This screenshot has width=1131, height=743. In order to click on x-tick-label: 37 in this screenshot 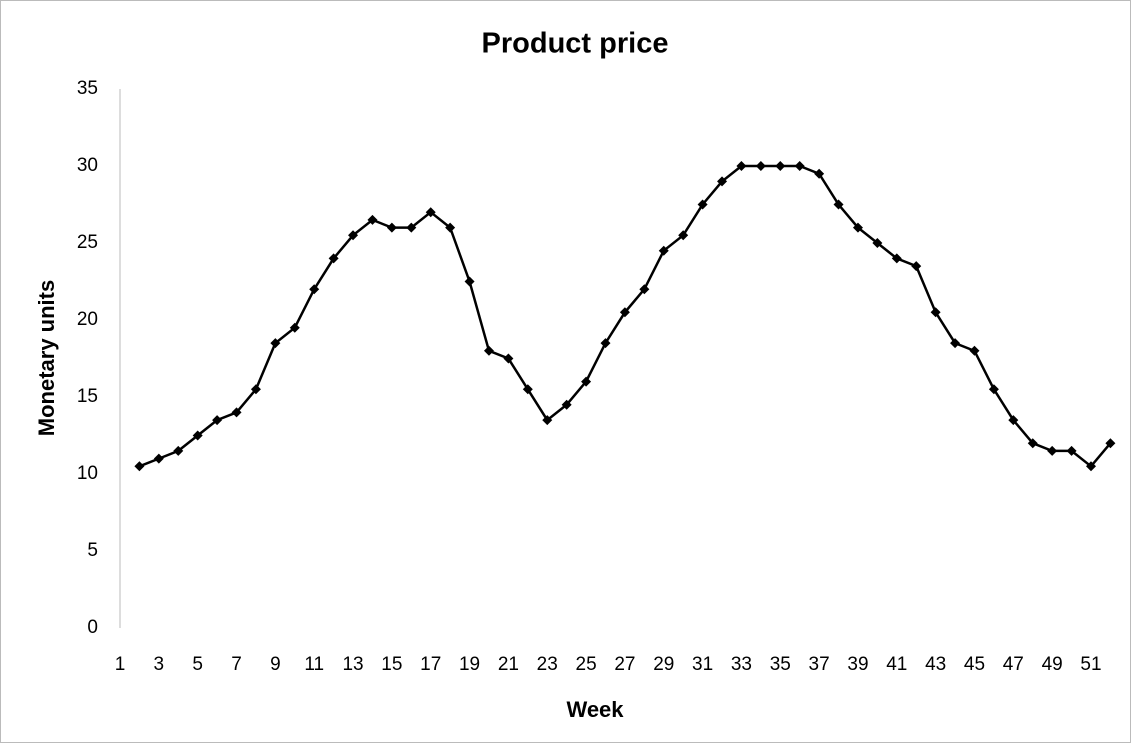, I will do `click(819, 664)`.